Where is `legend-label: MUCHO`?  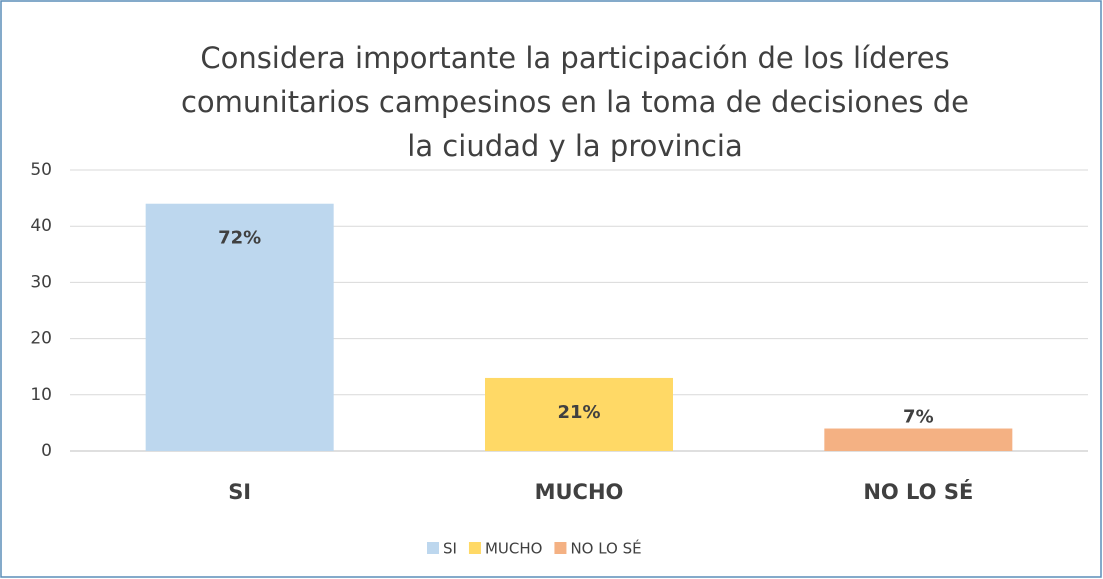
legend-label: MUCHO is located at coordinates (513, 549).